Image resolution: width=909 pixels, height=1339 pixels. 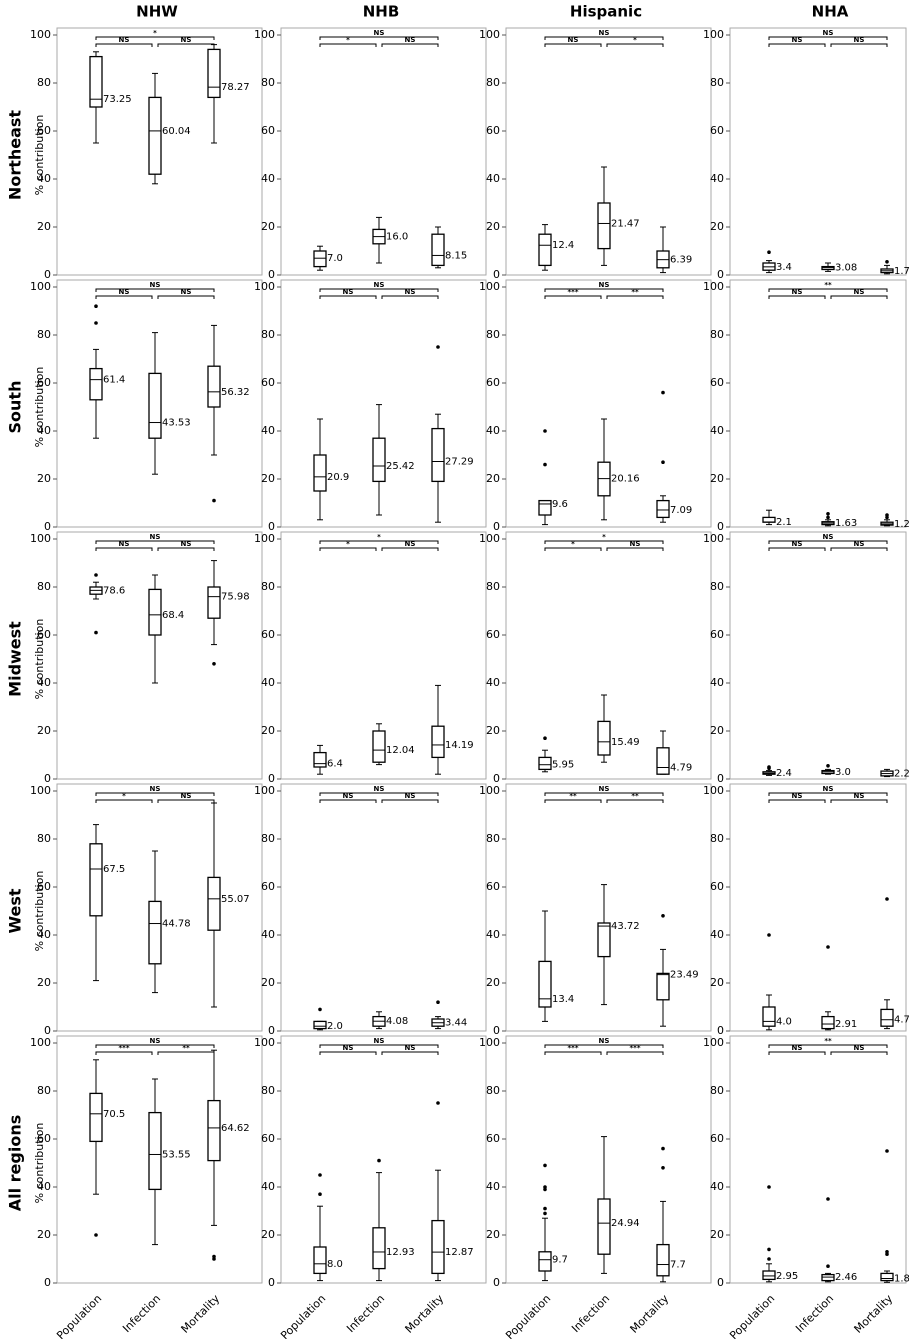 I want to click on median-label: 75.98, so click(x=235, y=597).